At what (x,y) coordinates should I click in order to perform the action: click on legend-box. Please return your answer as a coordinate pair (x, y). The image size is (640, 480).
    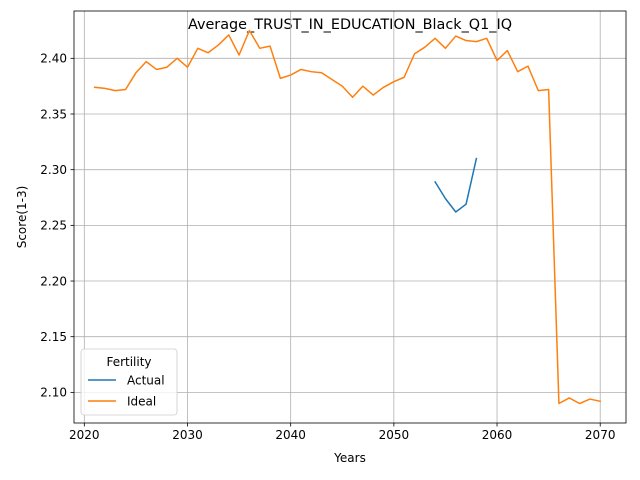
    Looking at the image, I should click on (129, 382).